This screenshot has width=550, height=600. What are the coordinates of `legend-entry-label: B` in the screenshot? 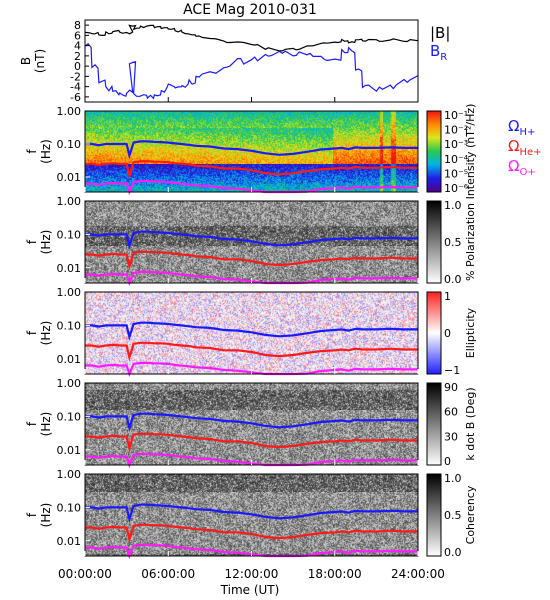 It's located at (435, 51).